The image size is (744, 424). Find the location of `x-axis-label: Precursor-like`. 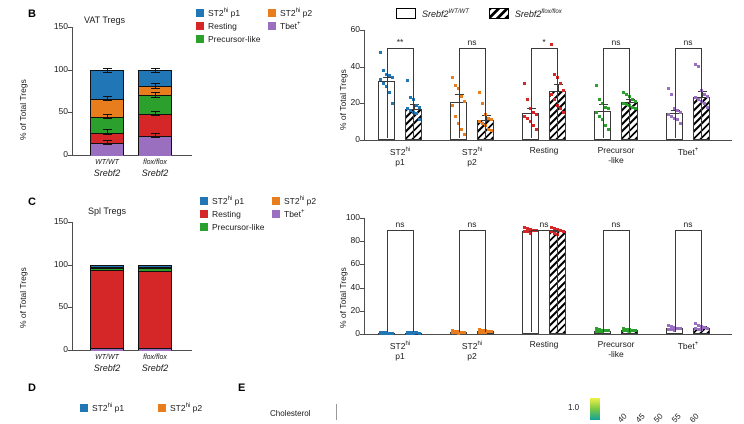

x-axis-label: Precursor-like is located at coordinates (616, 349).